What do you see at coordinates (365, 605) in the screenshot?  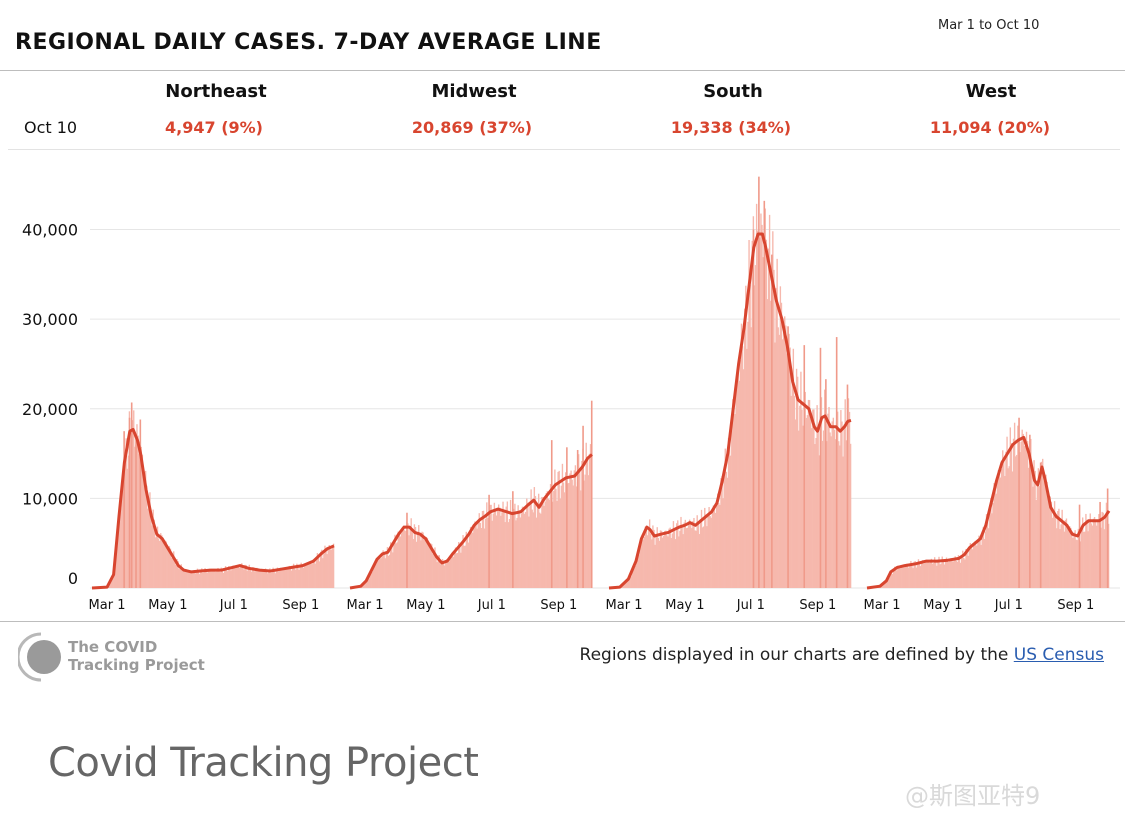 I see `x-tick-label: Mar 1` at bounding box center [365, 605].